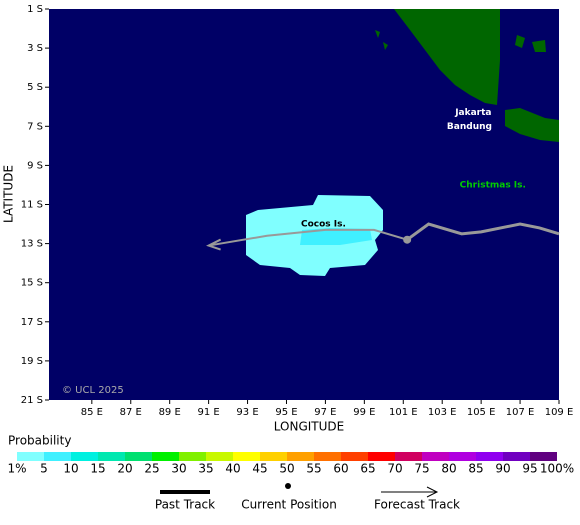 This screenshot has width=580, height=525. Describe the element at coordinates (472, 113) in the screenshot. I see `place-label: Jakarta` at that location.